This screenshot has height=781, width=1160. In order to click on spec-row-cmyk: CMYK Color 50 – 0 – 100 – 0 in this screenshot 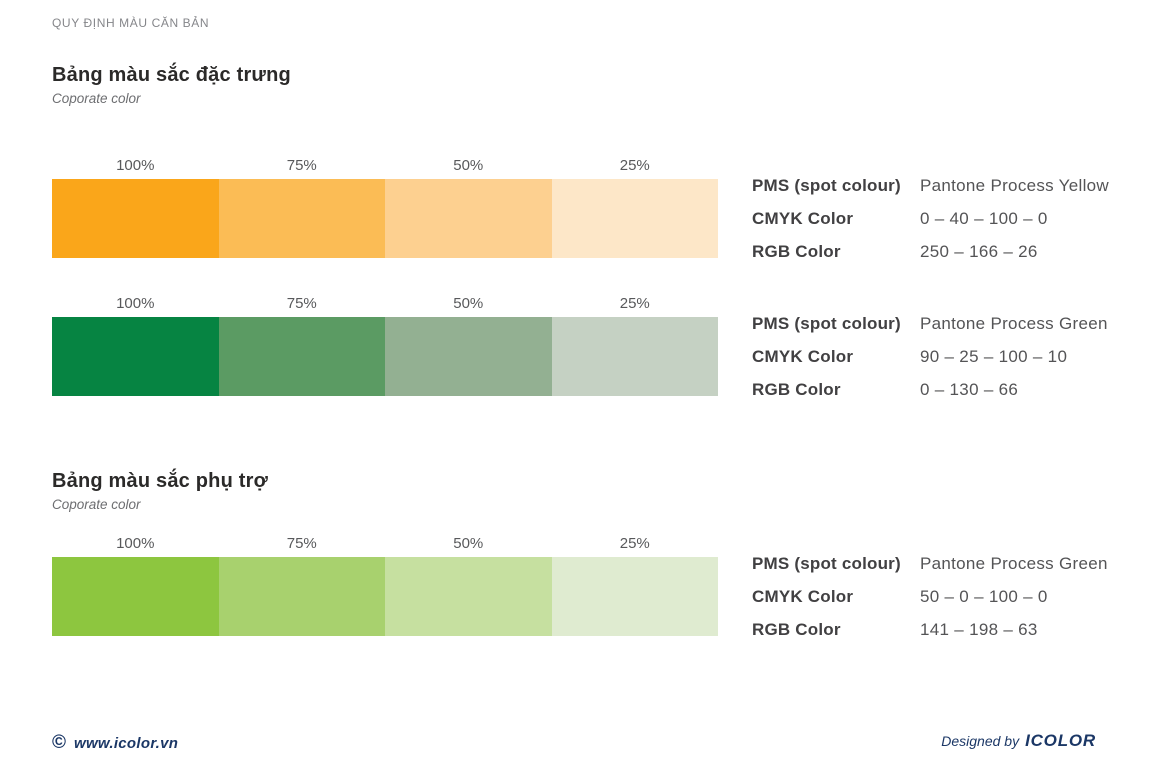, I will do `click(940, 597)`.